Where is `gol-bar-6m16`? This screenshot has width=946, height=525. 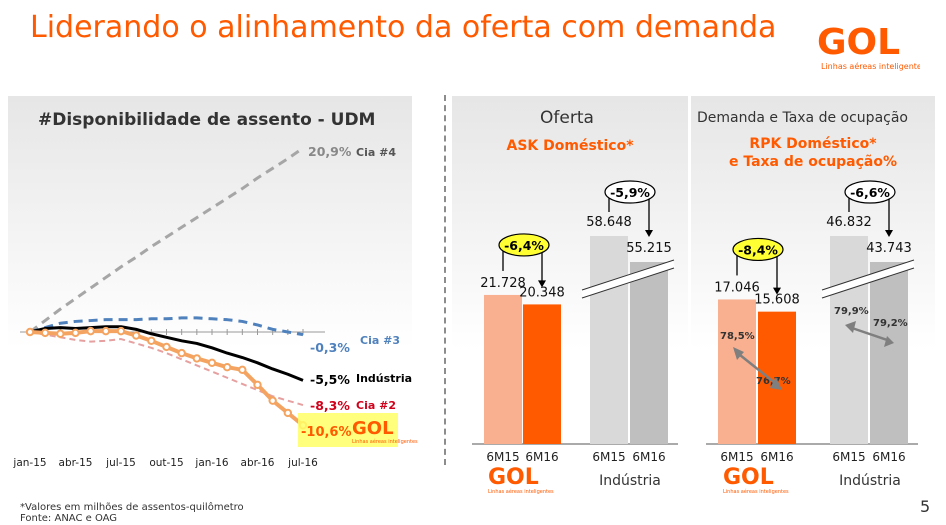
gol-bar-6m16 is located at coordinates (777, 377).